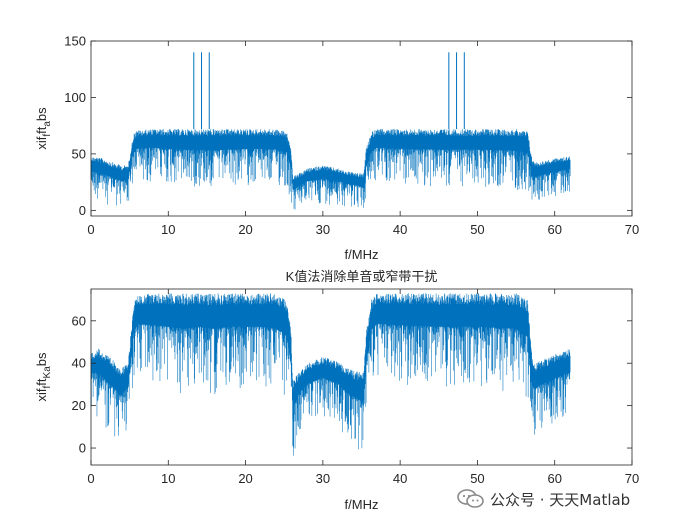 The height and width of the screenshot is (525, 700). What do you see at coordinates (79, 320) in the screenshot?
I see `y-tick-label: 60` at bounding box center [79, 320].